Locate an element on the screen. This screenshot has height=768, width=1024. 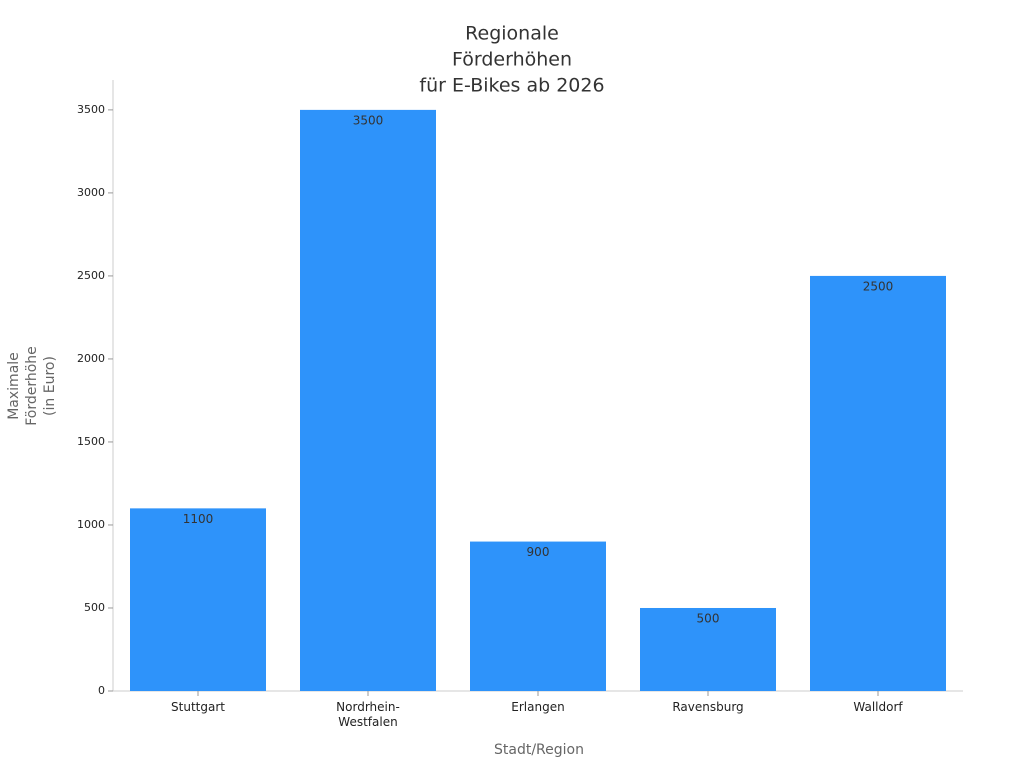
x-tick-label: Walldorf is located at coordinates (878, 707).